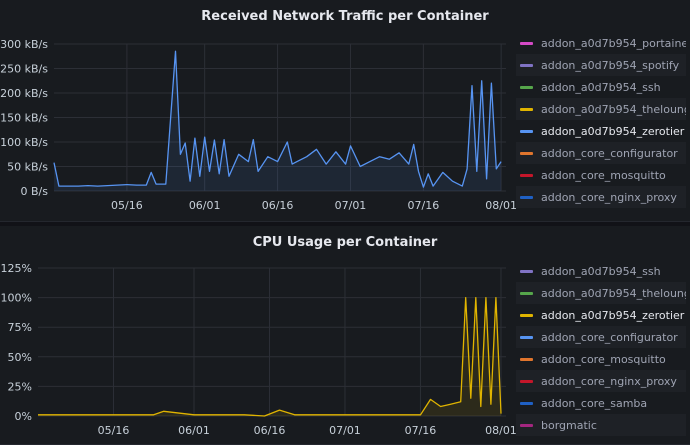  What do you see at coordinates (24, 44) in the screenshot?
I see `y-tick-label: 300 kB/s` at bounding box center [24, 44].